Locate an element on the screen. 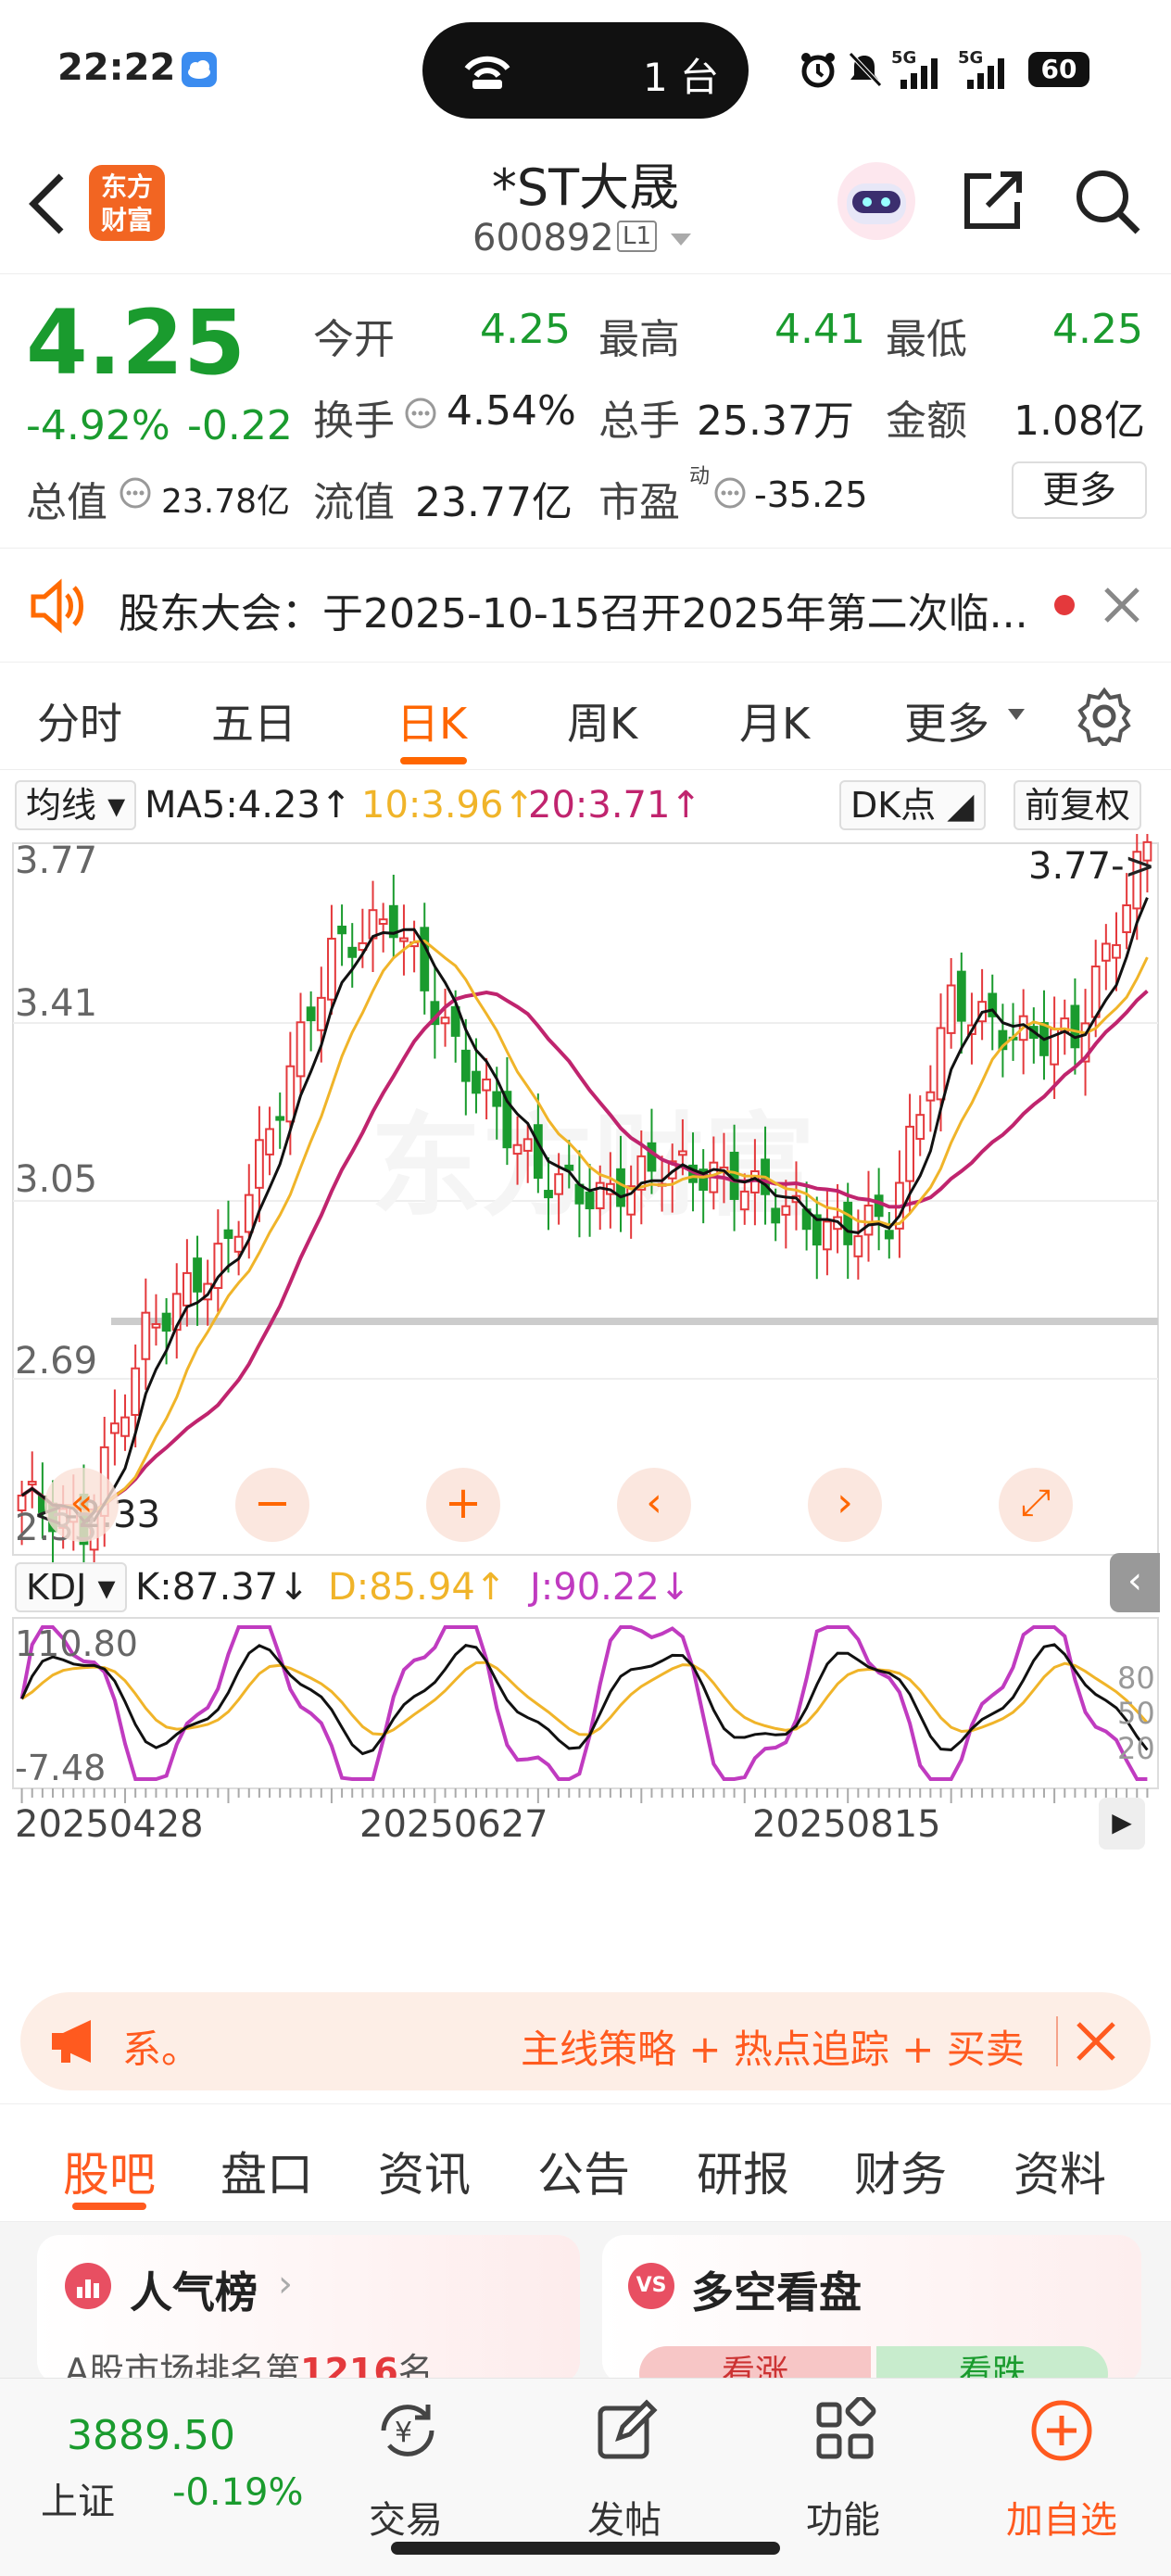 The image size is (1171, 2576). next-icon: › is located at coordinates (845, 1505).